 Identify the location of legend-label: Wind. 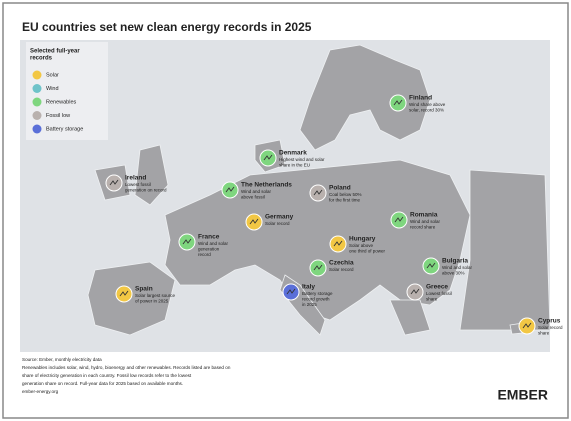
(52, 89).